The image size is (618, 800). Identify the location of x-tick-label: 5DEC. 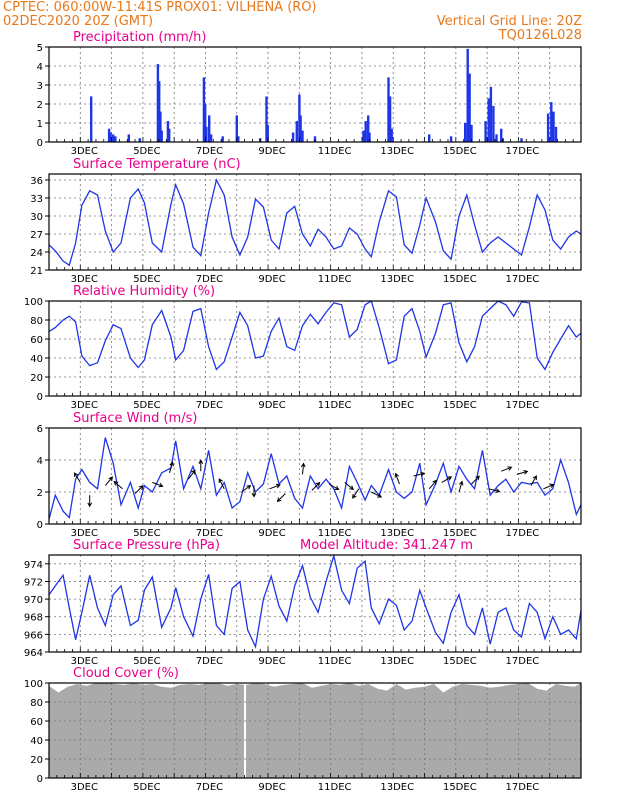
(146, 787).